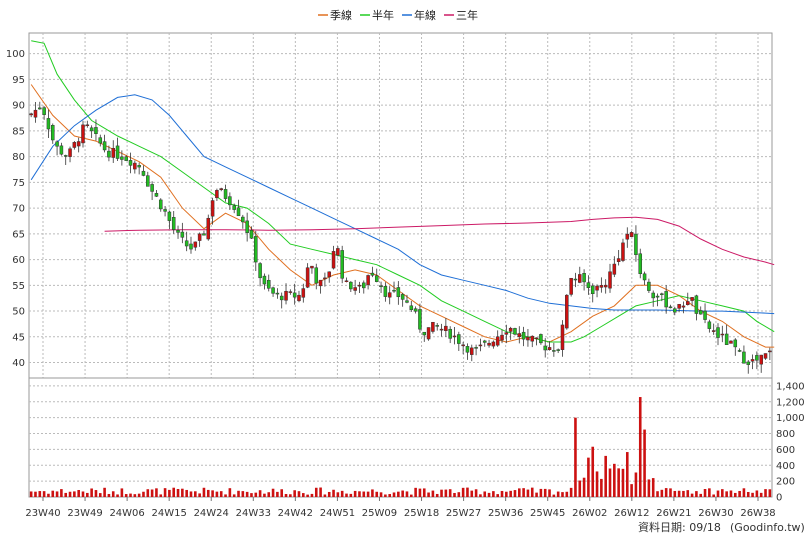 This screenshot has width=808, height=540. Describe the element at coordinates (126, 513) in the screenshot. I see `x-tick-label: 24W06` at that location.